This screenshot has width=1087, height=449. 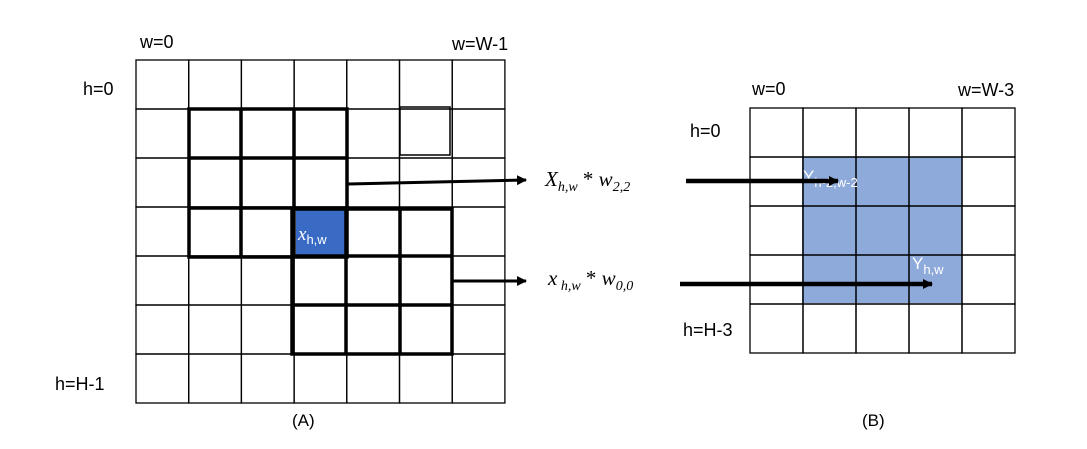 I want to click on panel-b-w-last-label: w=W-3, so click(x=985, y=90).